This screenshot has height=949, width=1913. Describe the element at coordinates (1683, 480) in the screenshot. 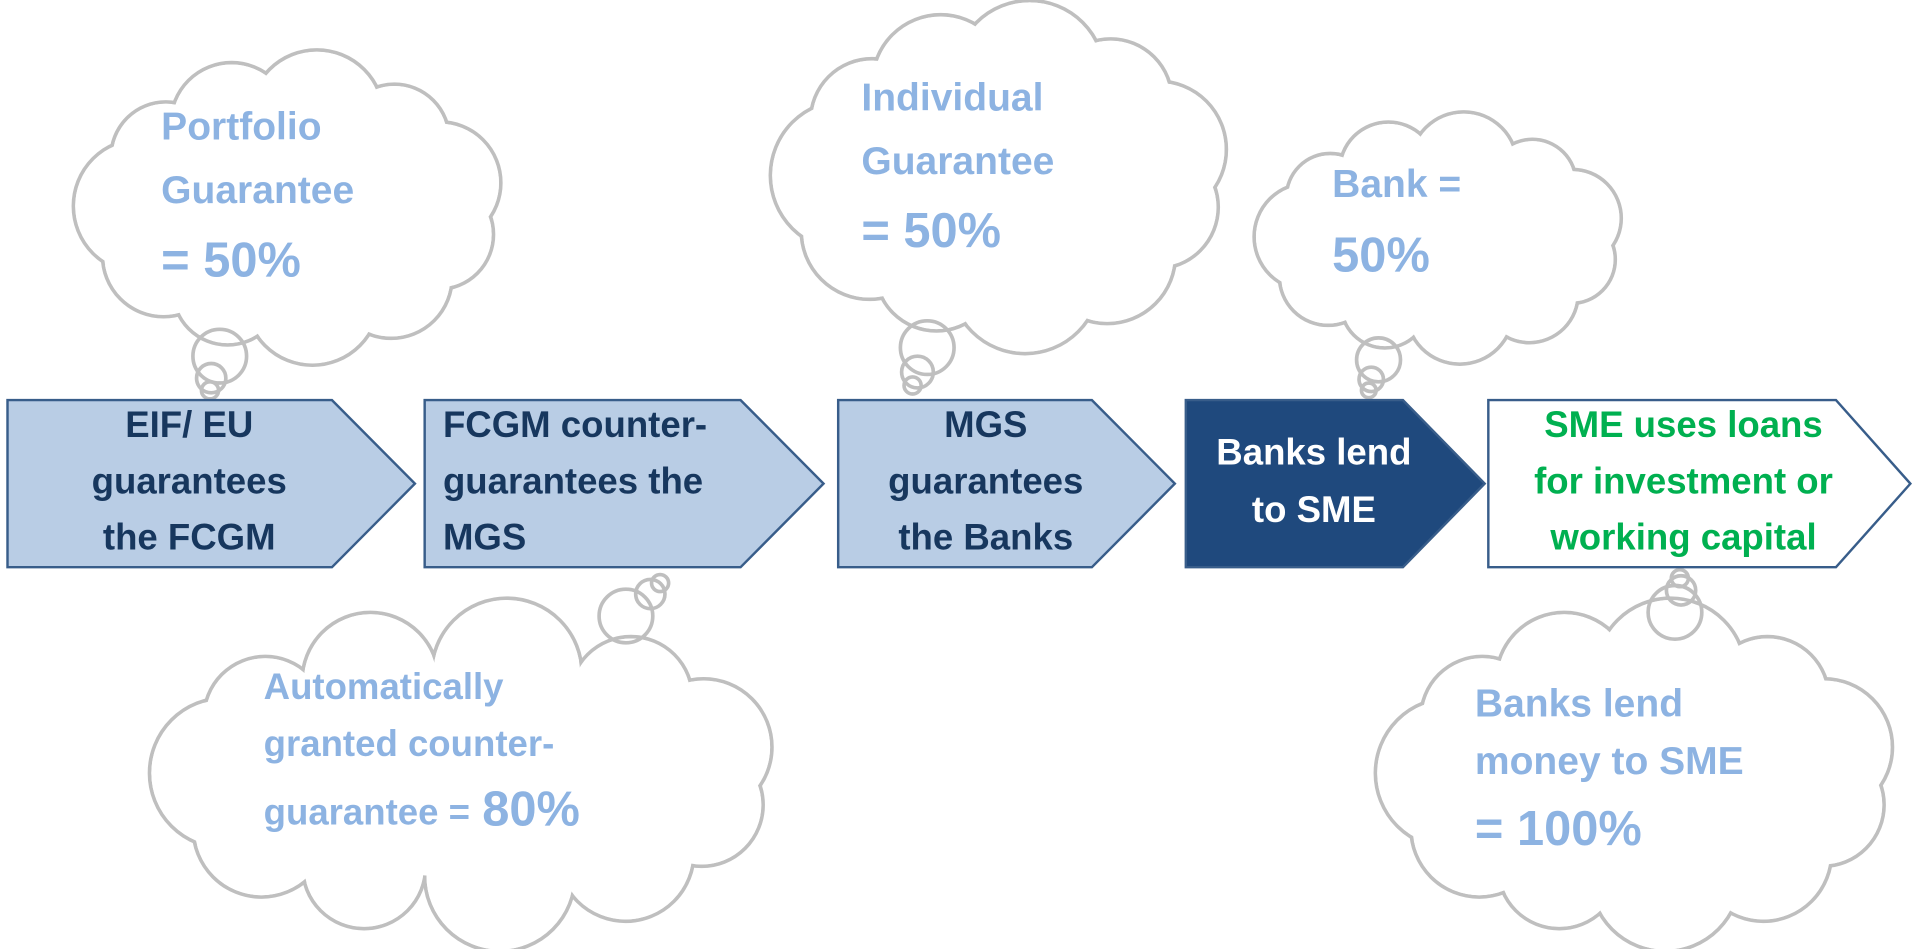

I see `step-label: for investment or` at that location.